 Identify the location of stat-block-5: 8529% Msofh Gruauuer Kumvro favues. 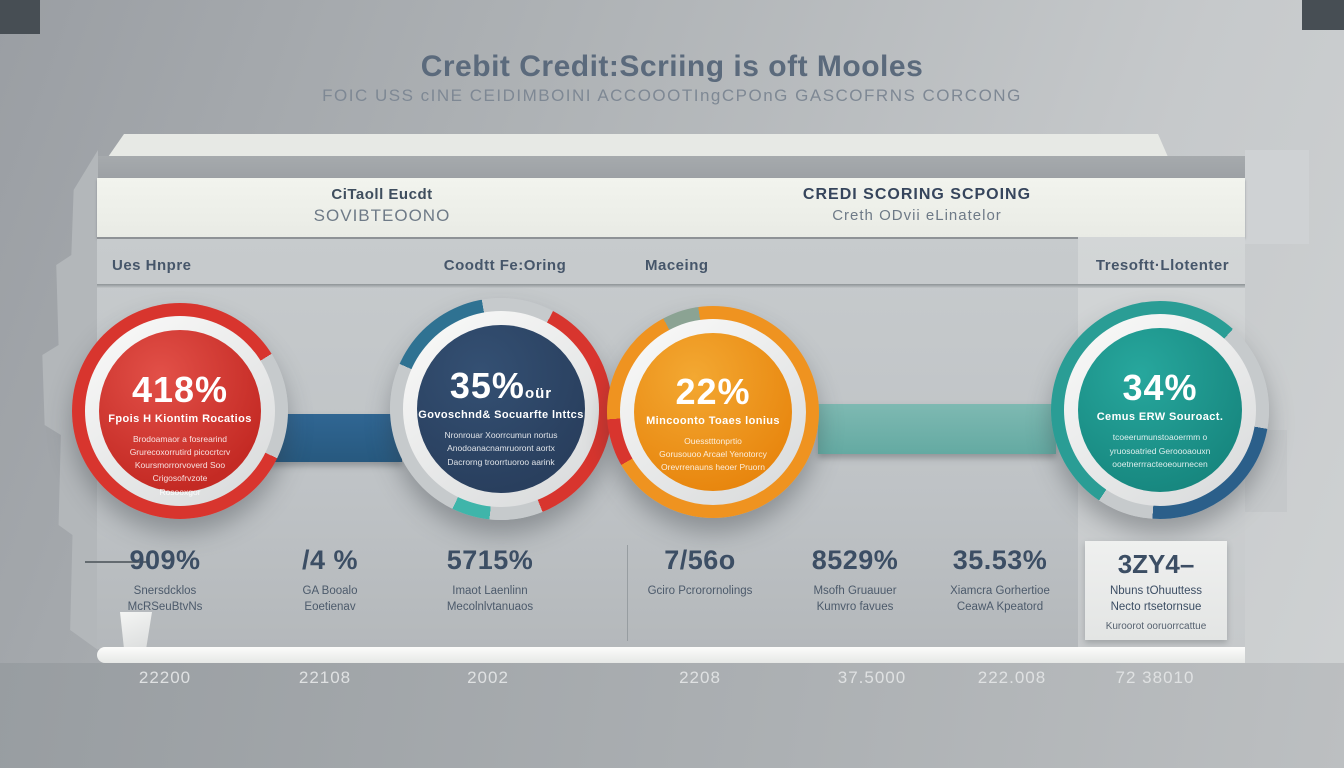
(855, 580).